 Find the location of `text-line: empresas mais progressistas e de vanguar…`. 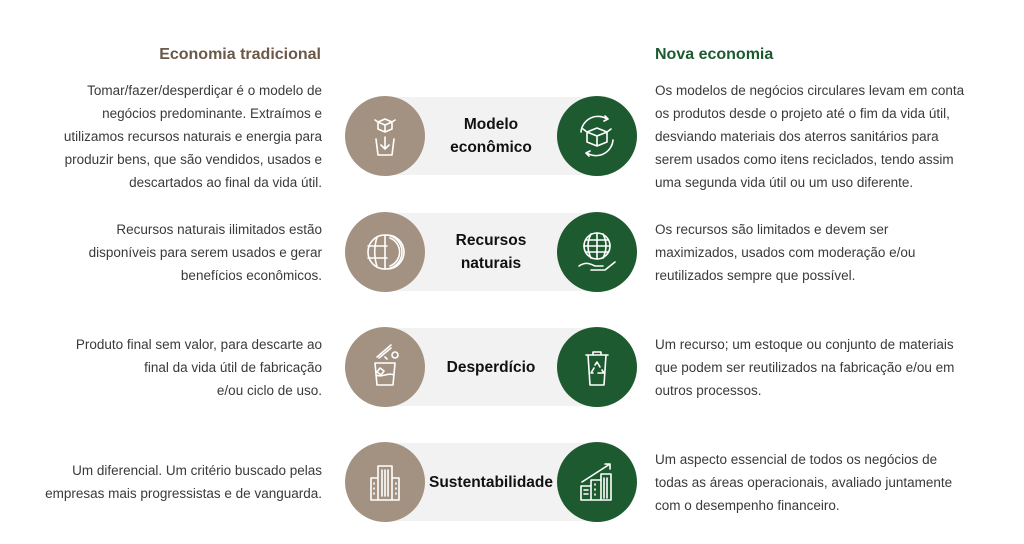

text-line: empresas mais progressistas e de vanguar… is located at coordinates (183, 493).